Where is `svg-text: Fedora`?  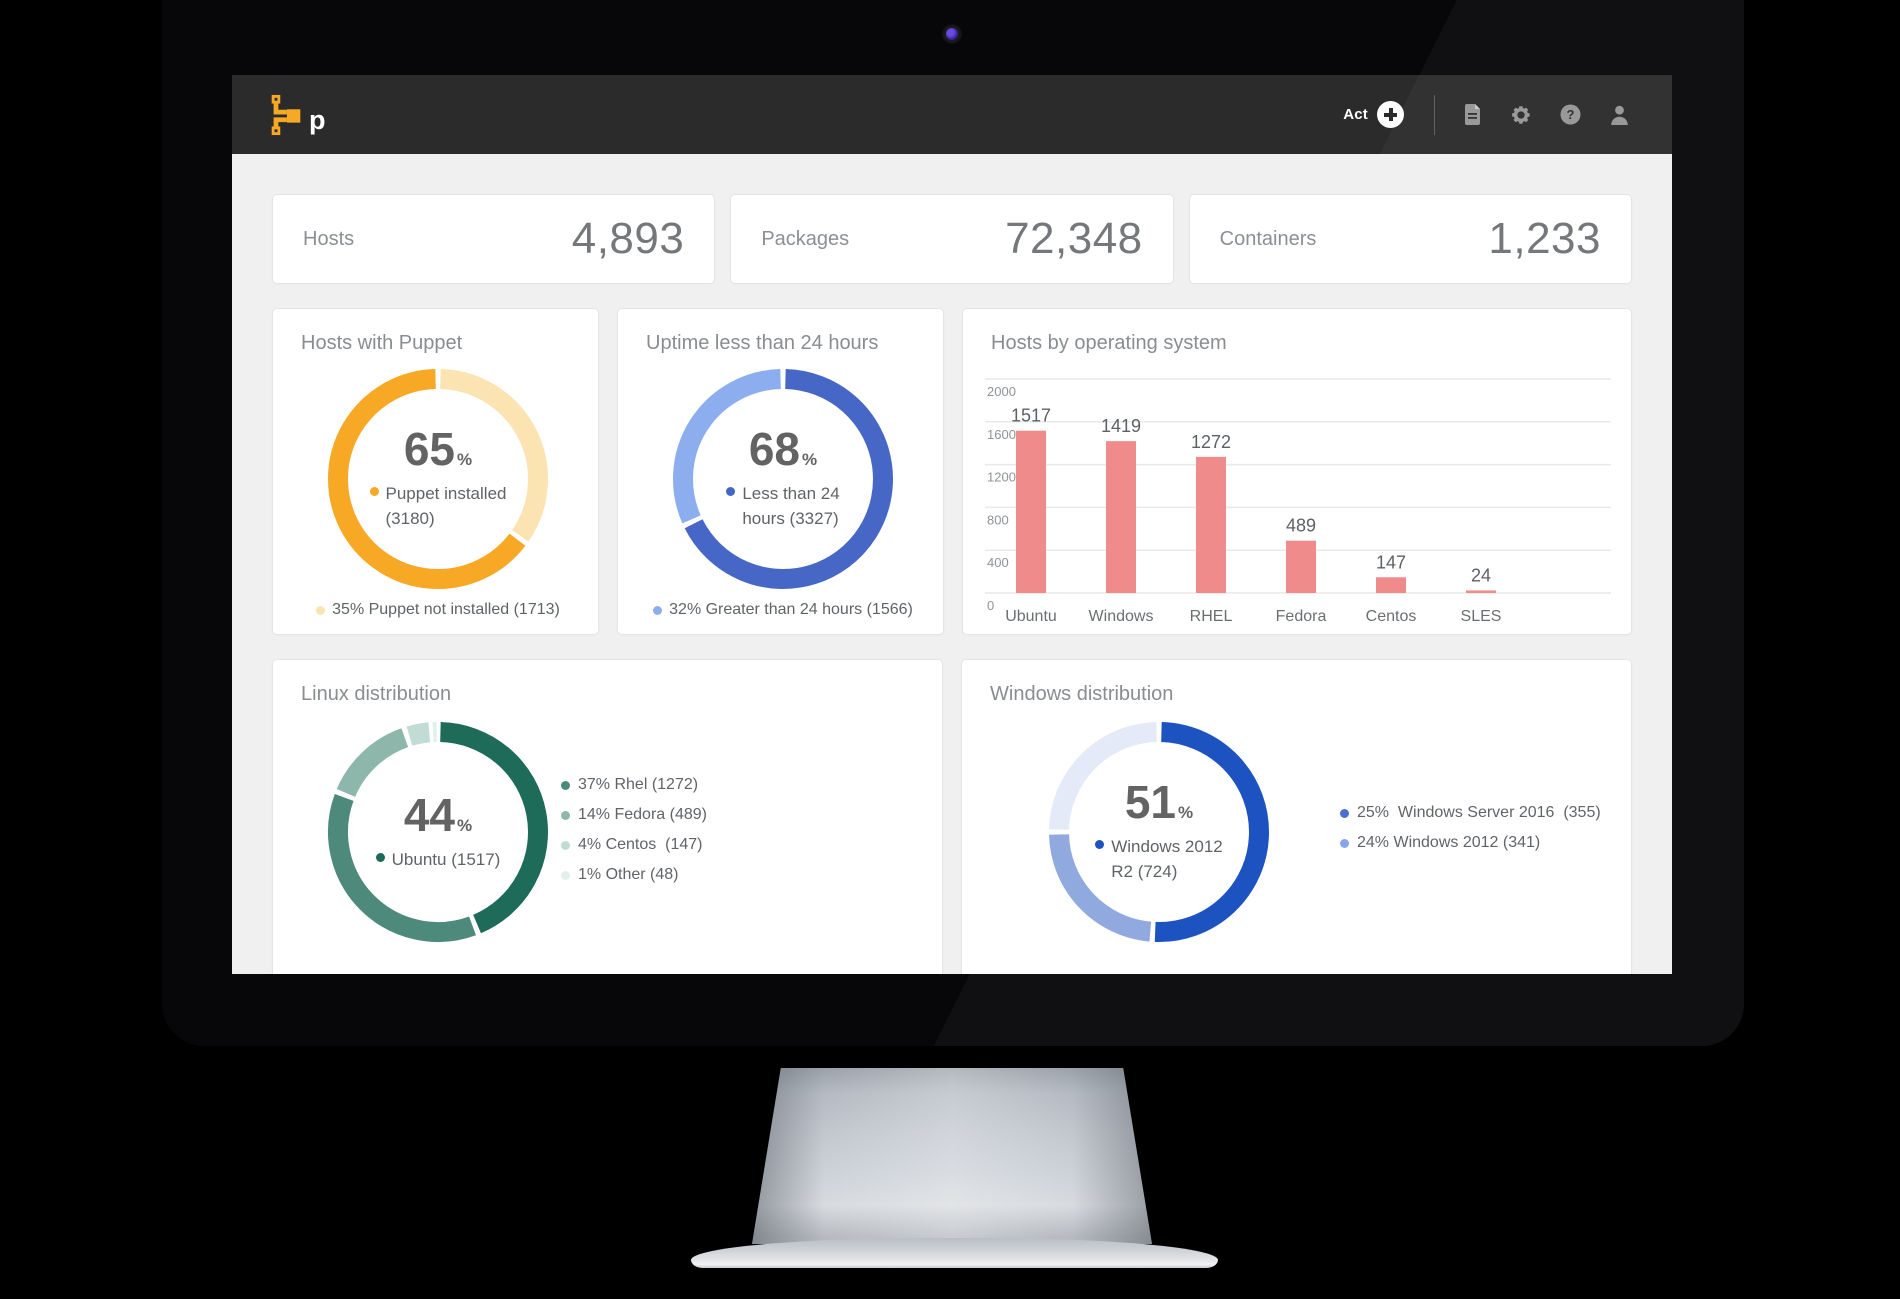 svg-text: Fedora is located at coordinates (1301, 616).